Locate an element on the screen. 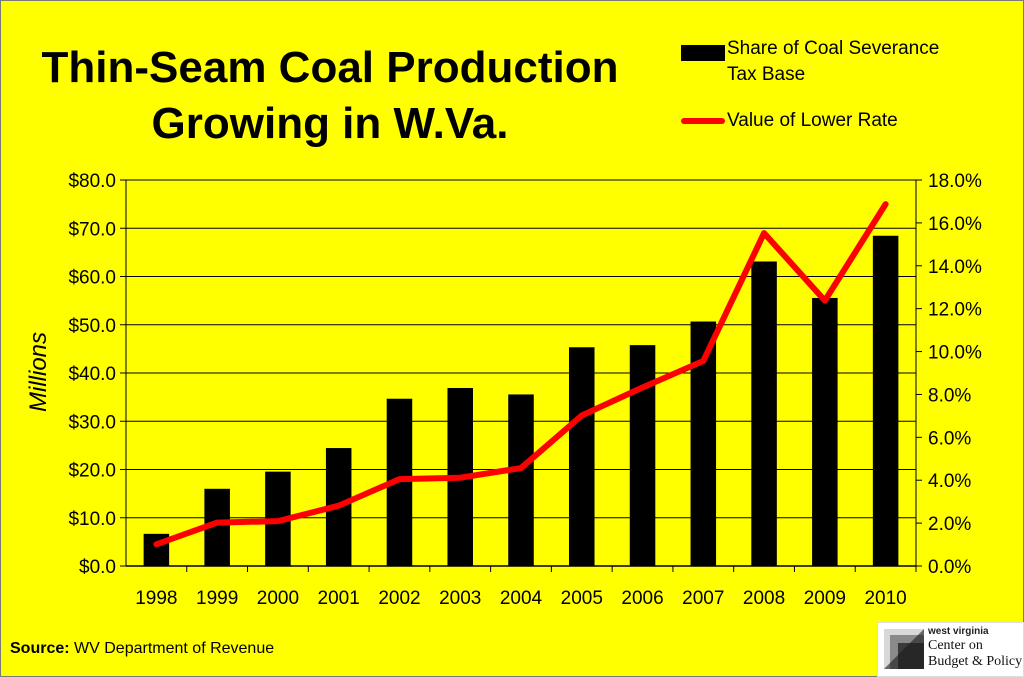 This screenshot has height=677, width=1024. legend-label-bars: Share of Coal Severance Tax Base is located at coordinates (833, 62).